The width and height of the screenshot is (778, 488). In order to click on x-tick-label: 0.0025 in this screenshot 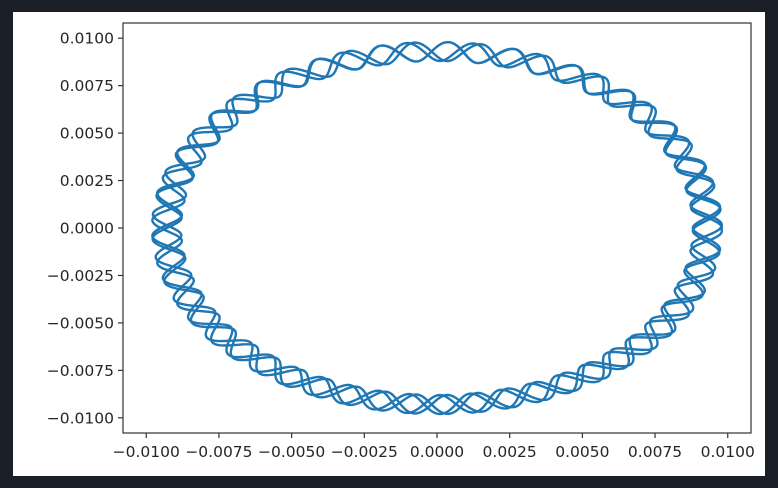, I will do `click(510, 452)`.